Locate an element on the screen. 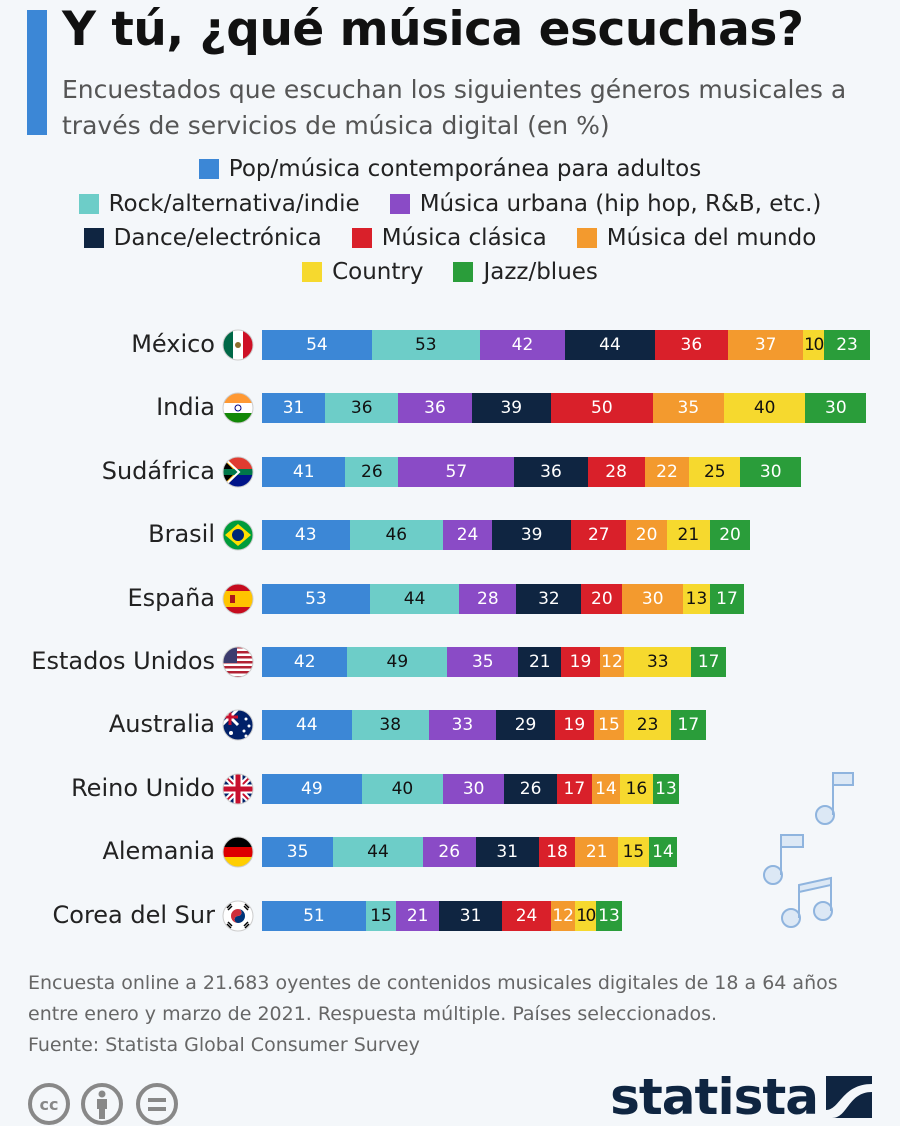  legend-label: Jazz/blues is located at coordinates (540, 272).